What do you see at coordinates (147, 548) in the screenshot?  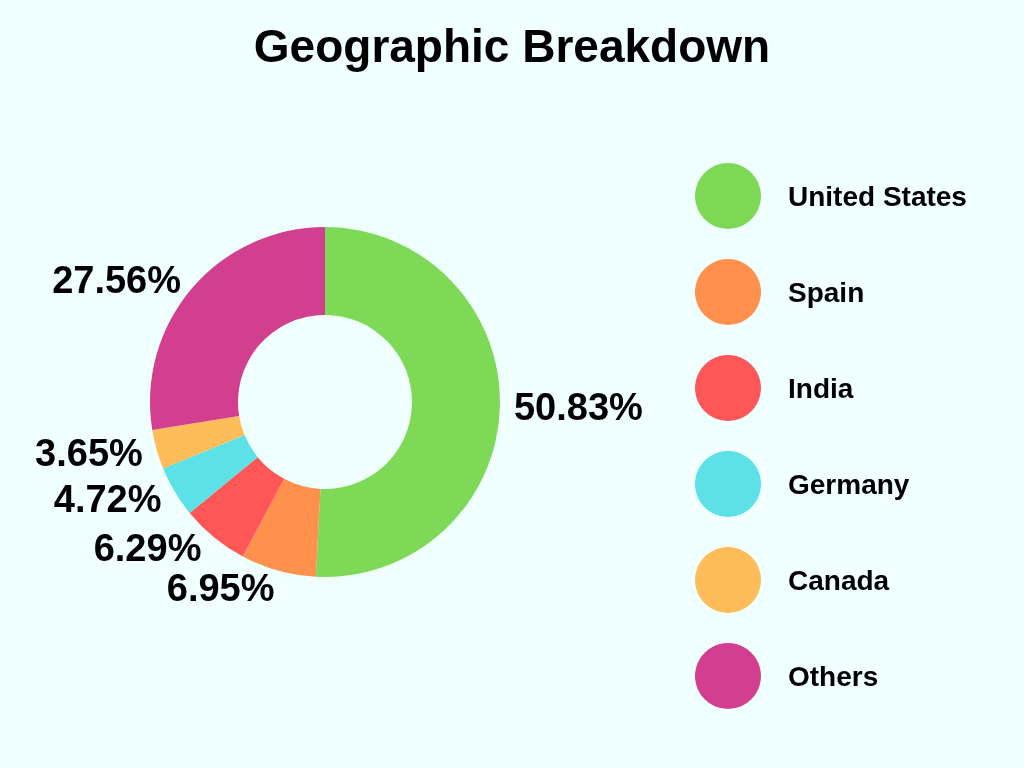 I see `data-label: 6.29%` at bounding box center [147, 548].